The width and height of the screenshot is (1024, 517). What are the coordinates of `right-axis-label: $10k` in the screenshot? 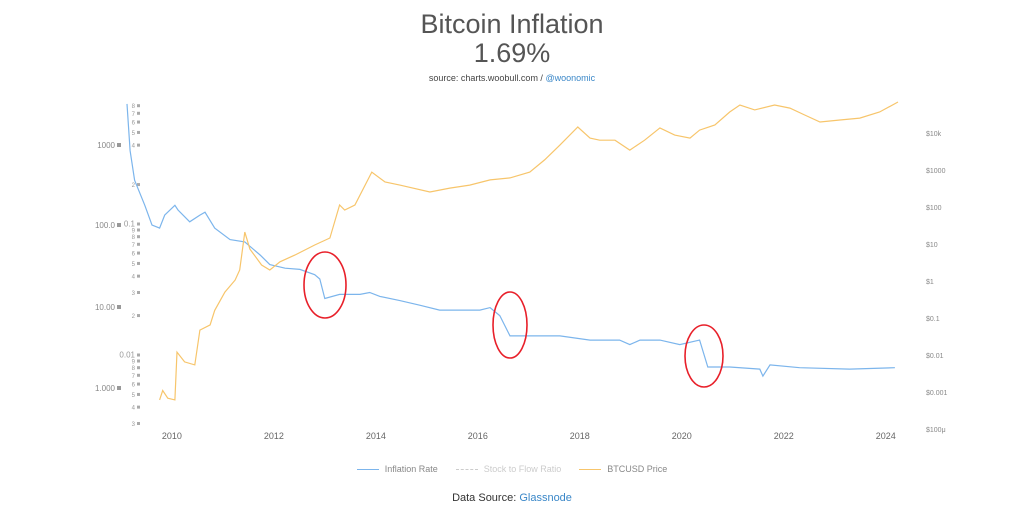 It's located at (934, 134).